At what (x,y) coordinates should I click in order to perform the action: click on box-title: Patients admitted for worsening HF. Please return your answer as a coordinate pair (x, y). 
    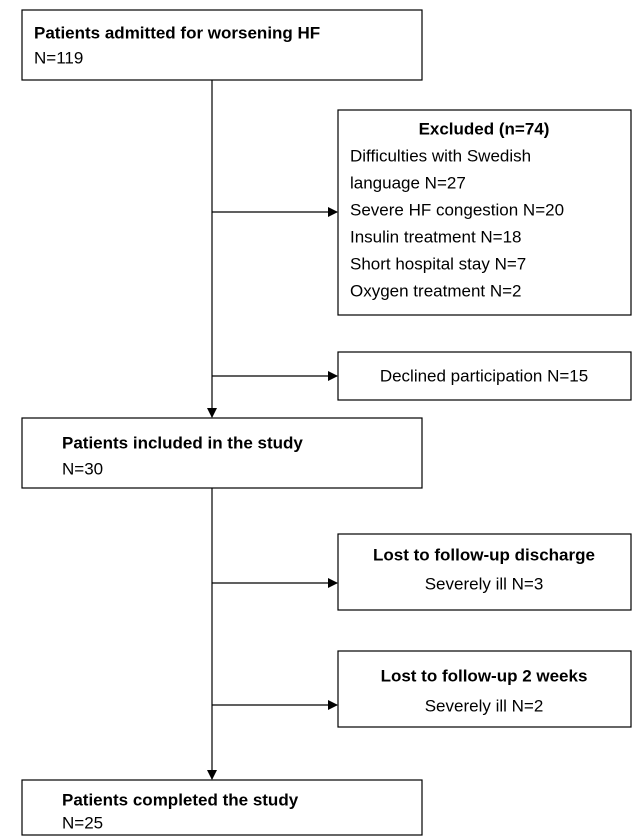
    Looking at the image, I should click on (177, 32).